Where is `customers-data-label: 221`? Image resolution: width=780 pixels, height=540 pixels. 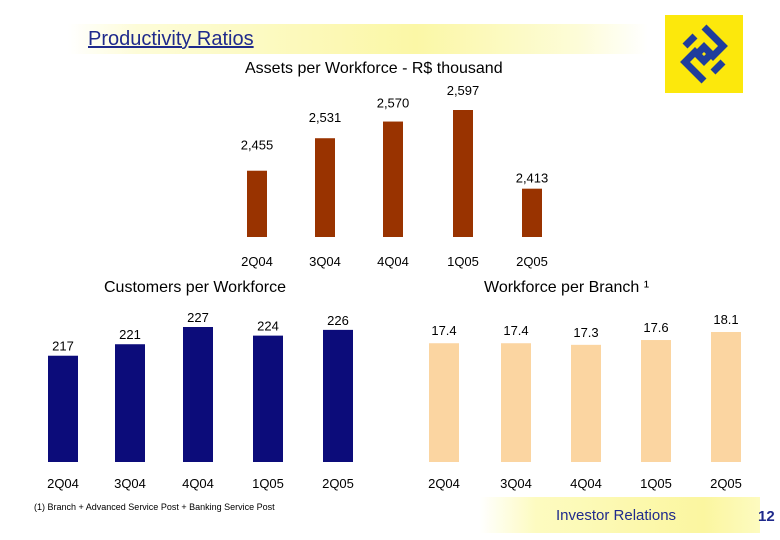 customers-data-label: 221 is located at coordinates (130, 334).